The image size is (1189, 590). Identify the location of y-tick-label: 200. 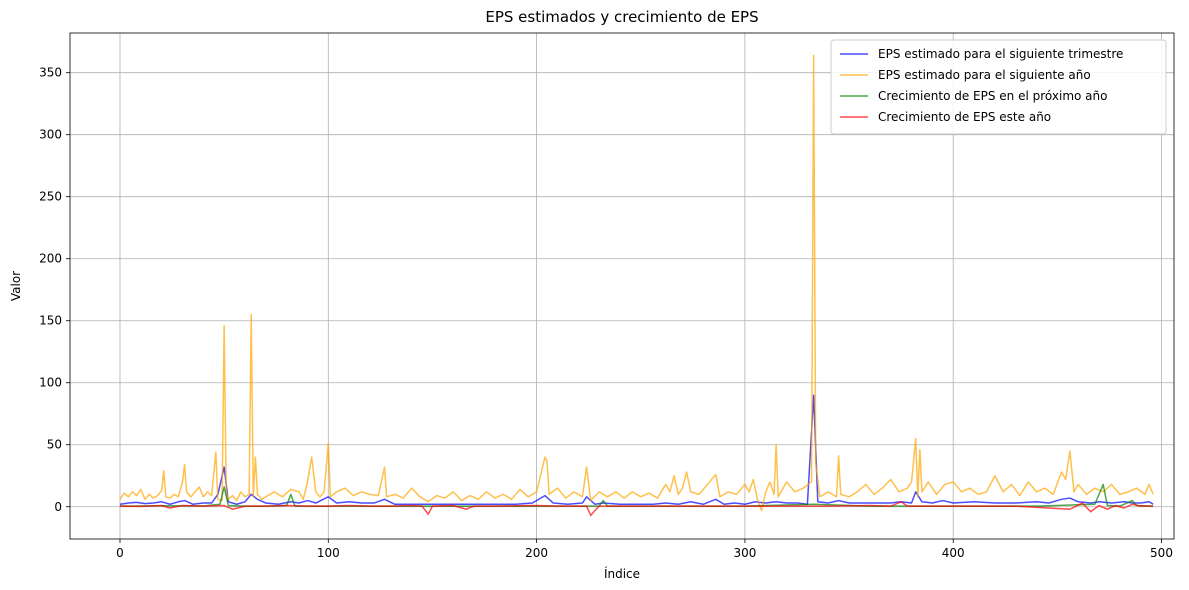
(50, 259).